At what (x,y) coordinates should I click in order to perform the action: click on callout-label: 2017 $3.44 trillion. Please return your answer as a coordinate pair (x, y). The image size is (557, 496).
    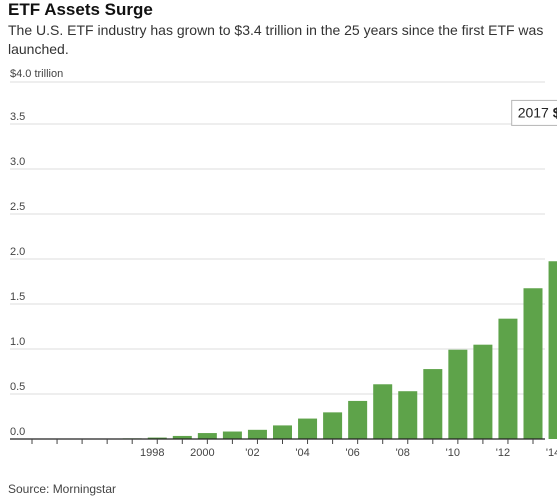
    Looking at the image, I should click on (537, 112).